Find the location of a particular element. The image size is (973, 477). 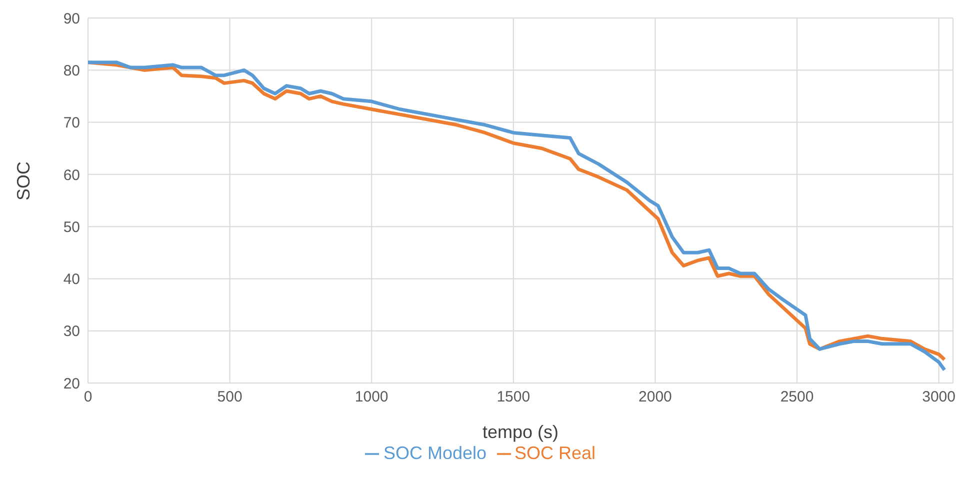

y-tick-label: 70 is located at coordinates (71, 123).